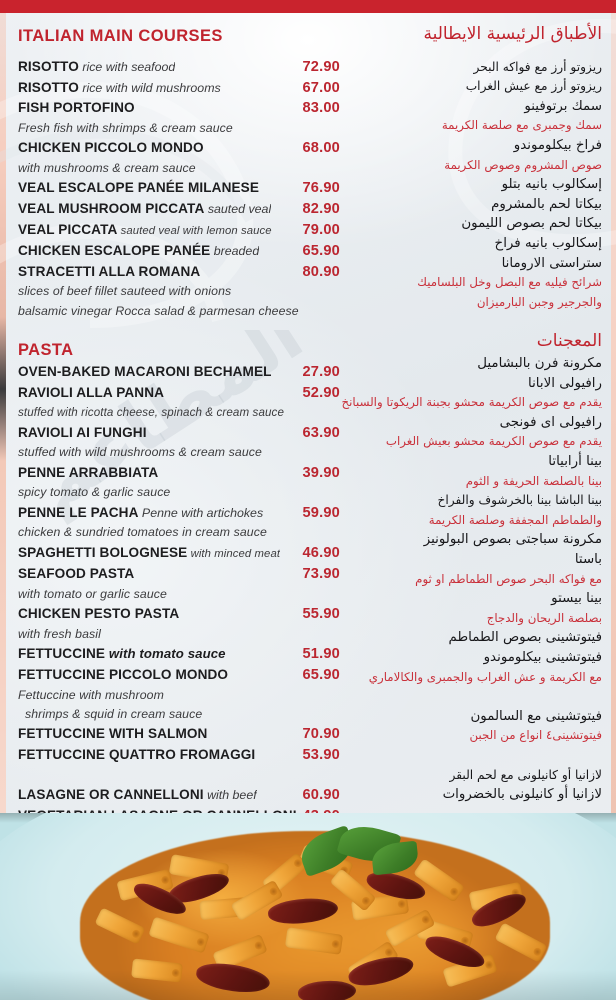  Describe the element at coordinates (179, 108) in the screenshot. I see `menu-item-row: FISH PORTOFINO 83.00` at that location.